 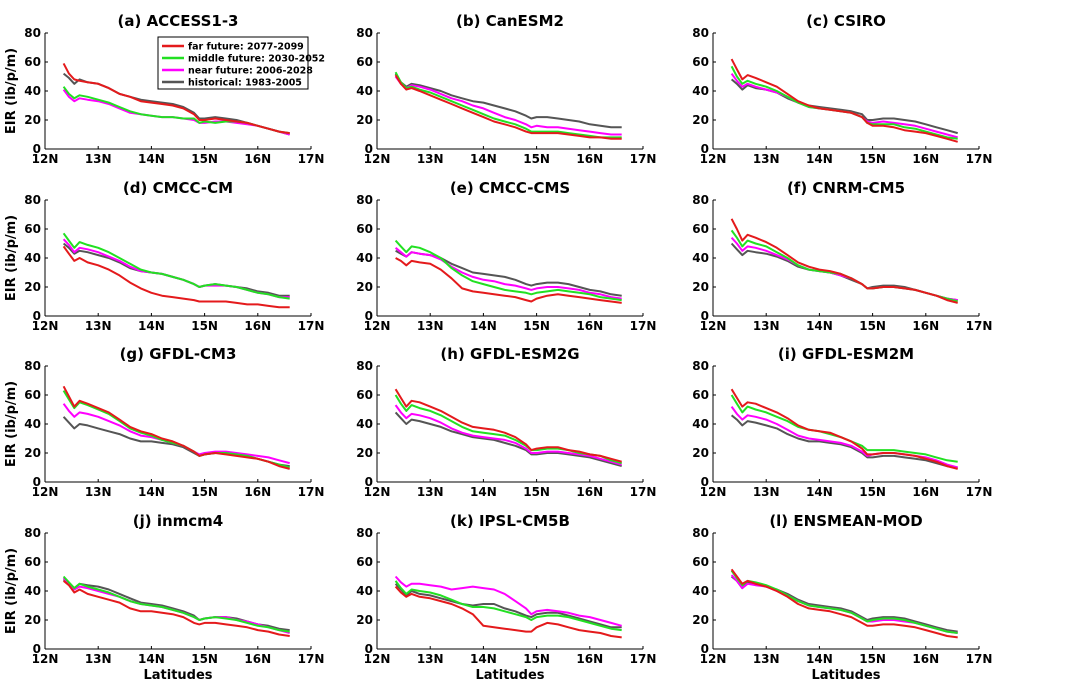 I want to click on chart-panel-5: (f) CNRM-CM5 0 20 40 60 80 12N 13N 14N 15N 16N 17N, so click(x=842, y=256).